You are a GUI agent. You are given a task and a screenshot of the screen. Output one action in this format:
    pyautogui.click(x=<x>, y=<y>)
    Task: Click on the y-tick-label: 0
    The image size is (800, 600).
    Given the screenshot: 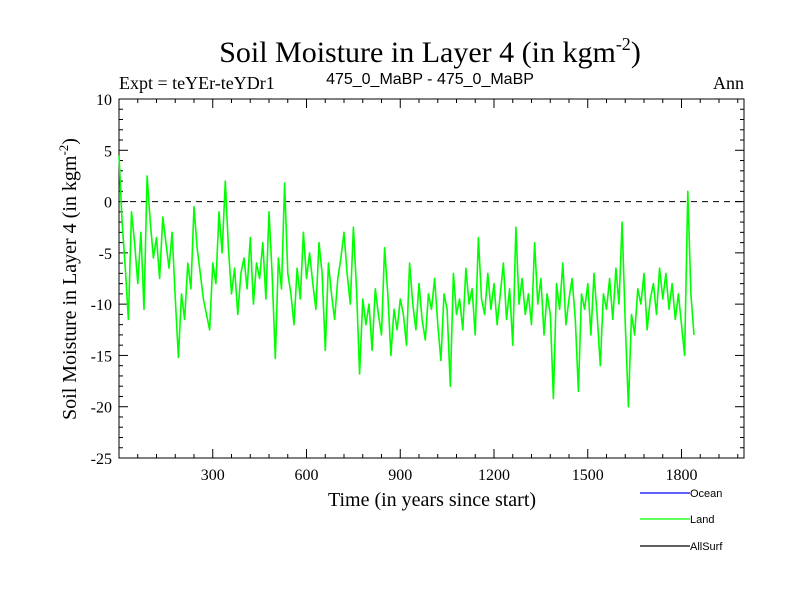 What is the action you would take?
    pyautogui.click(x=108, y=203)
    